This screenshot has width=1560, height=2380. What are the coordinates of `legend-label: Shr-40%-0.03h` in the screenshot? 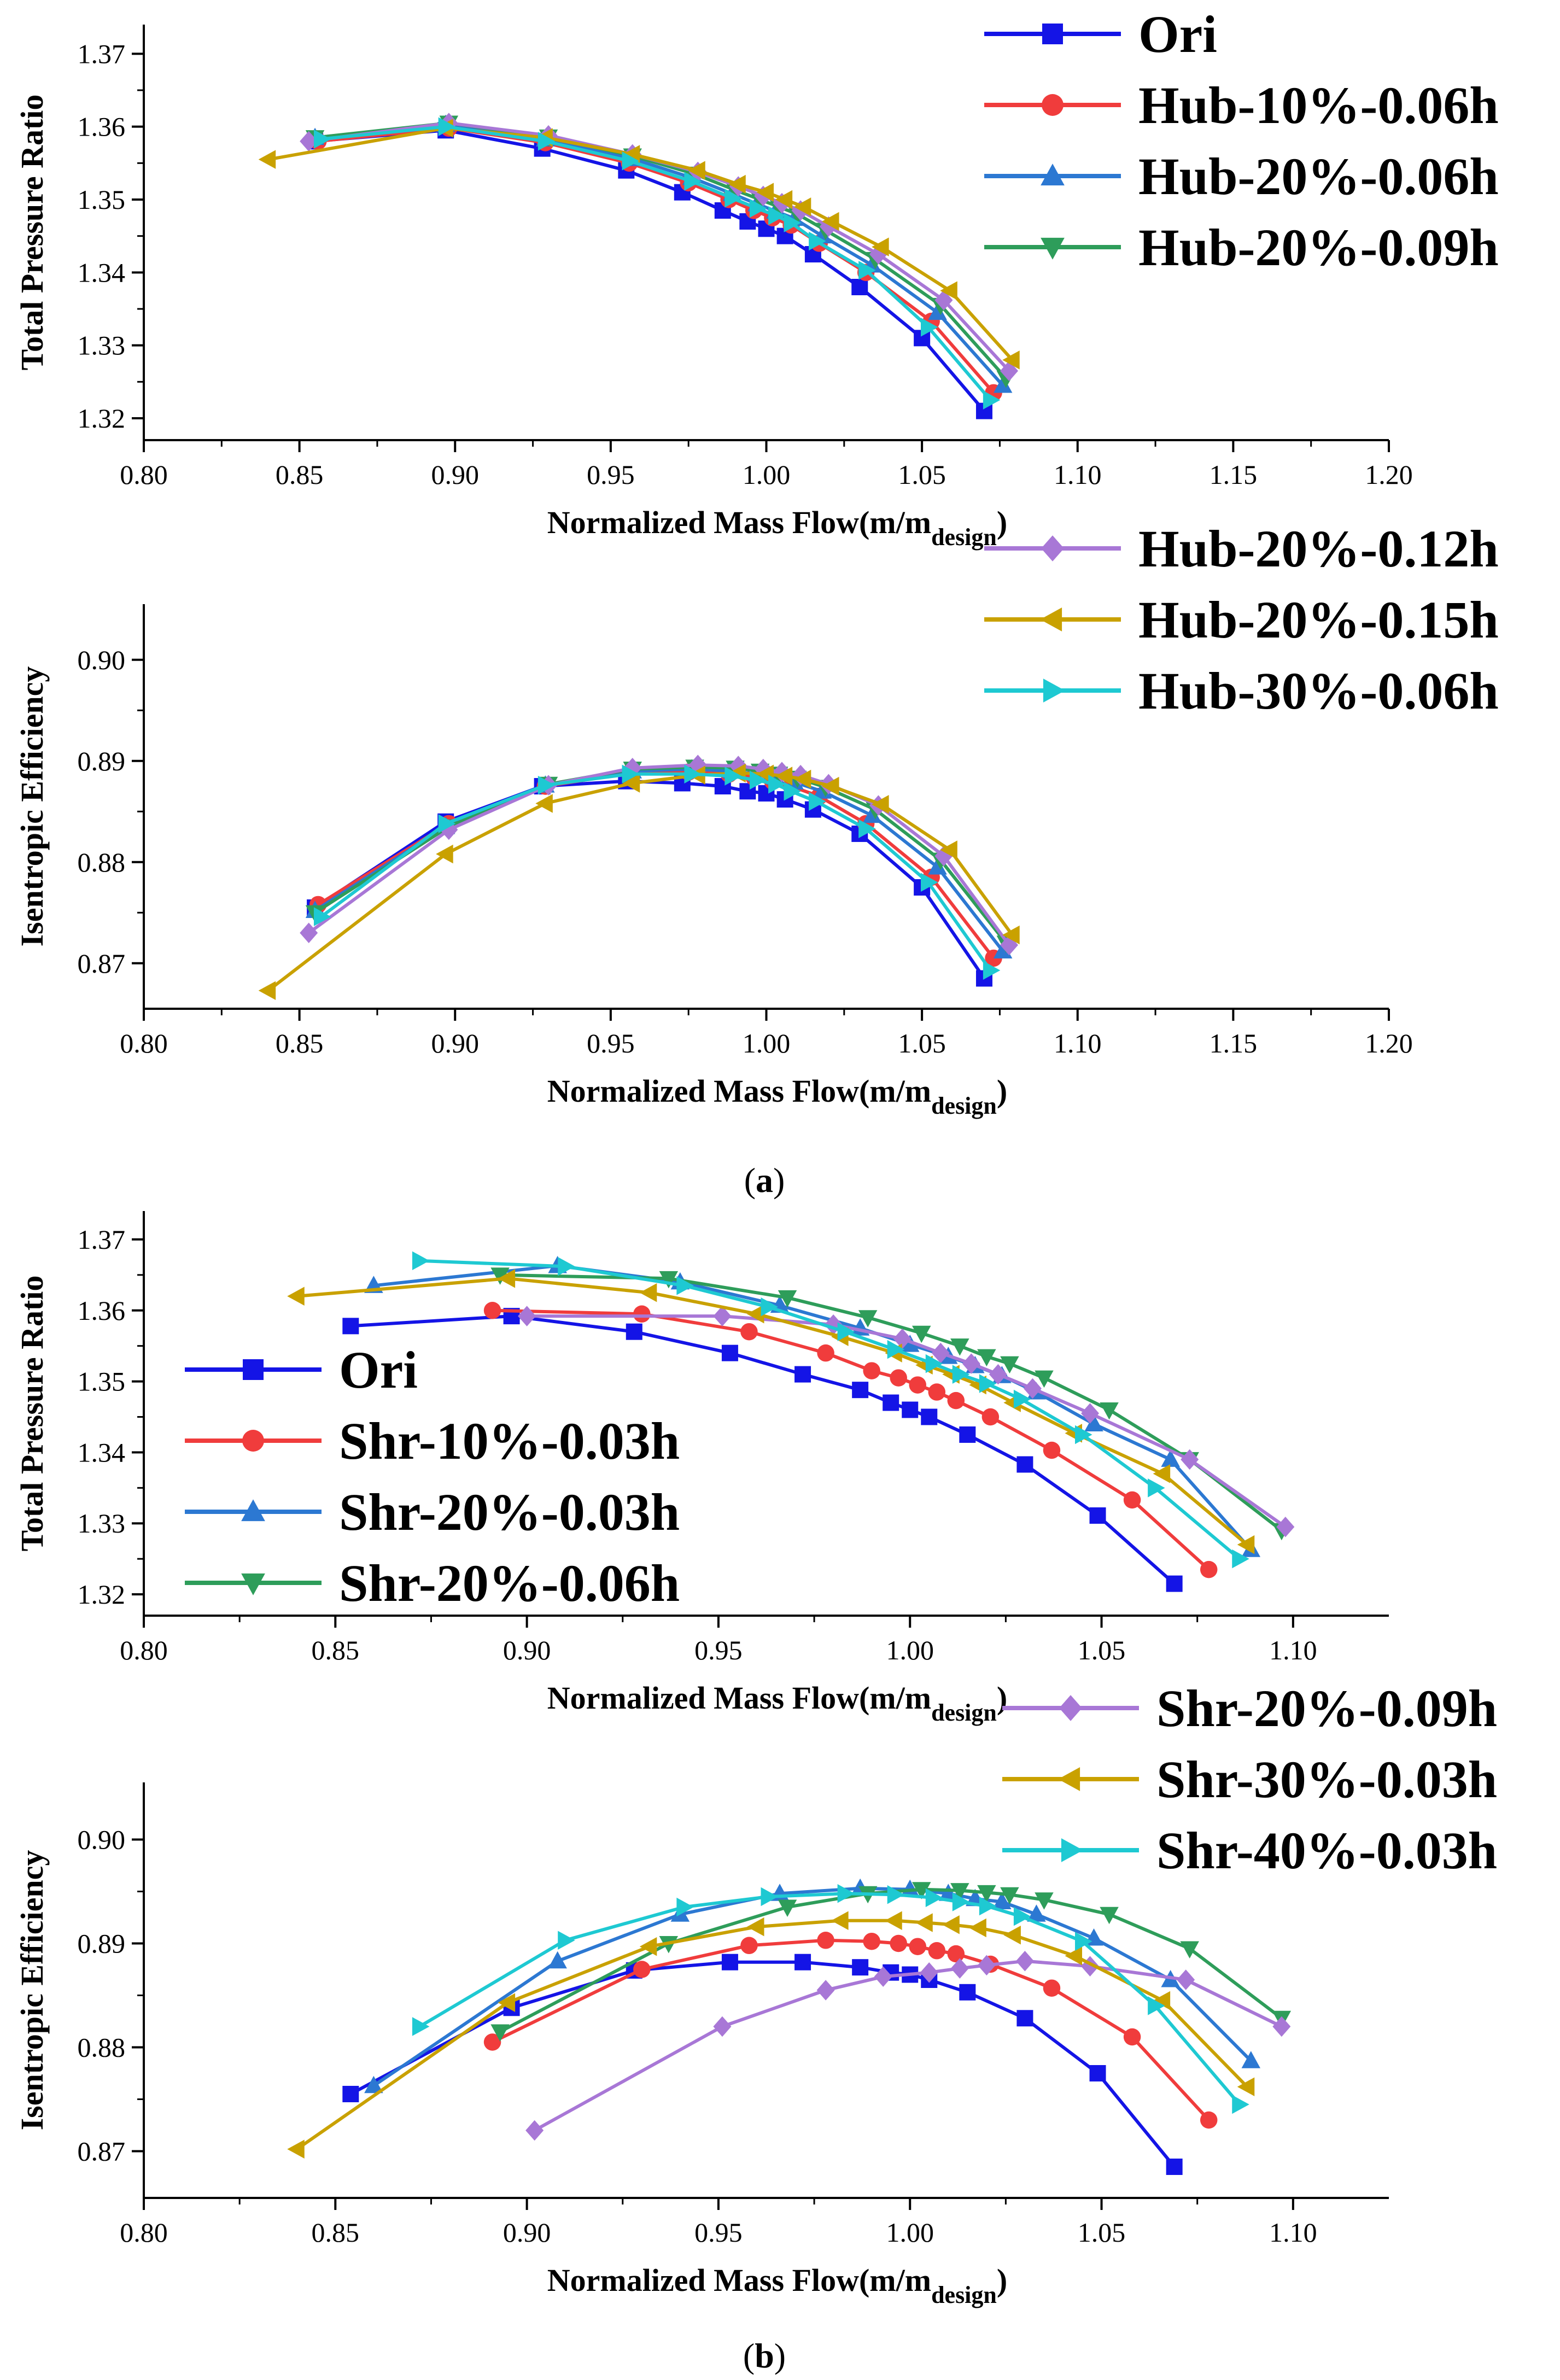 It's located at (1327, 1850).